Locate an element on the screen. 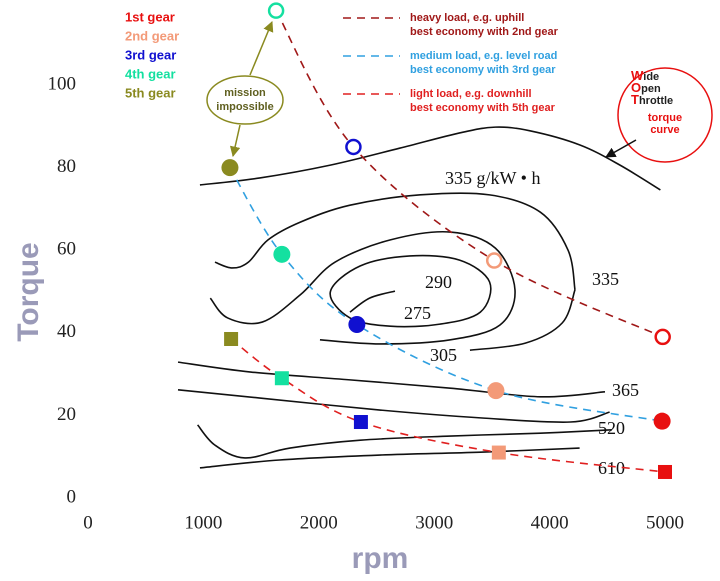  x-tick-label: 4000 is located at coordinates (550, 522).